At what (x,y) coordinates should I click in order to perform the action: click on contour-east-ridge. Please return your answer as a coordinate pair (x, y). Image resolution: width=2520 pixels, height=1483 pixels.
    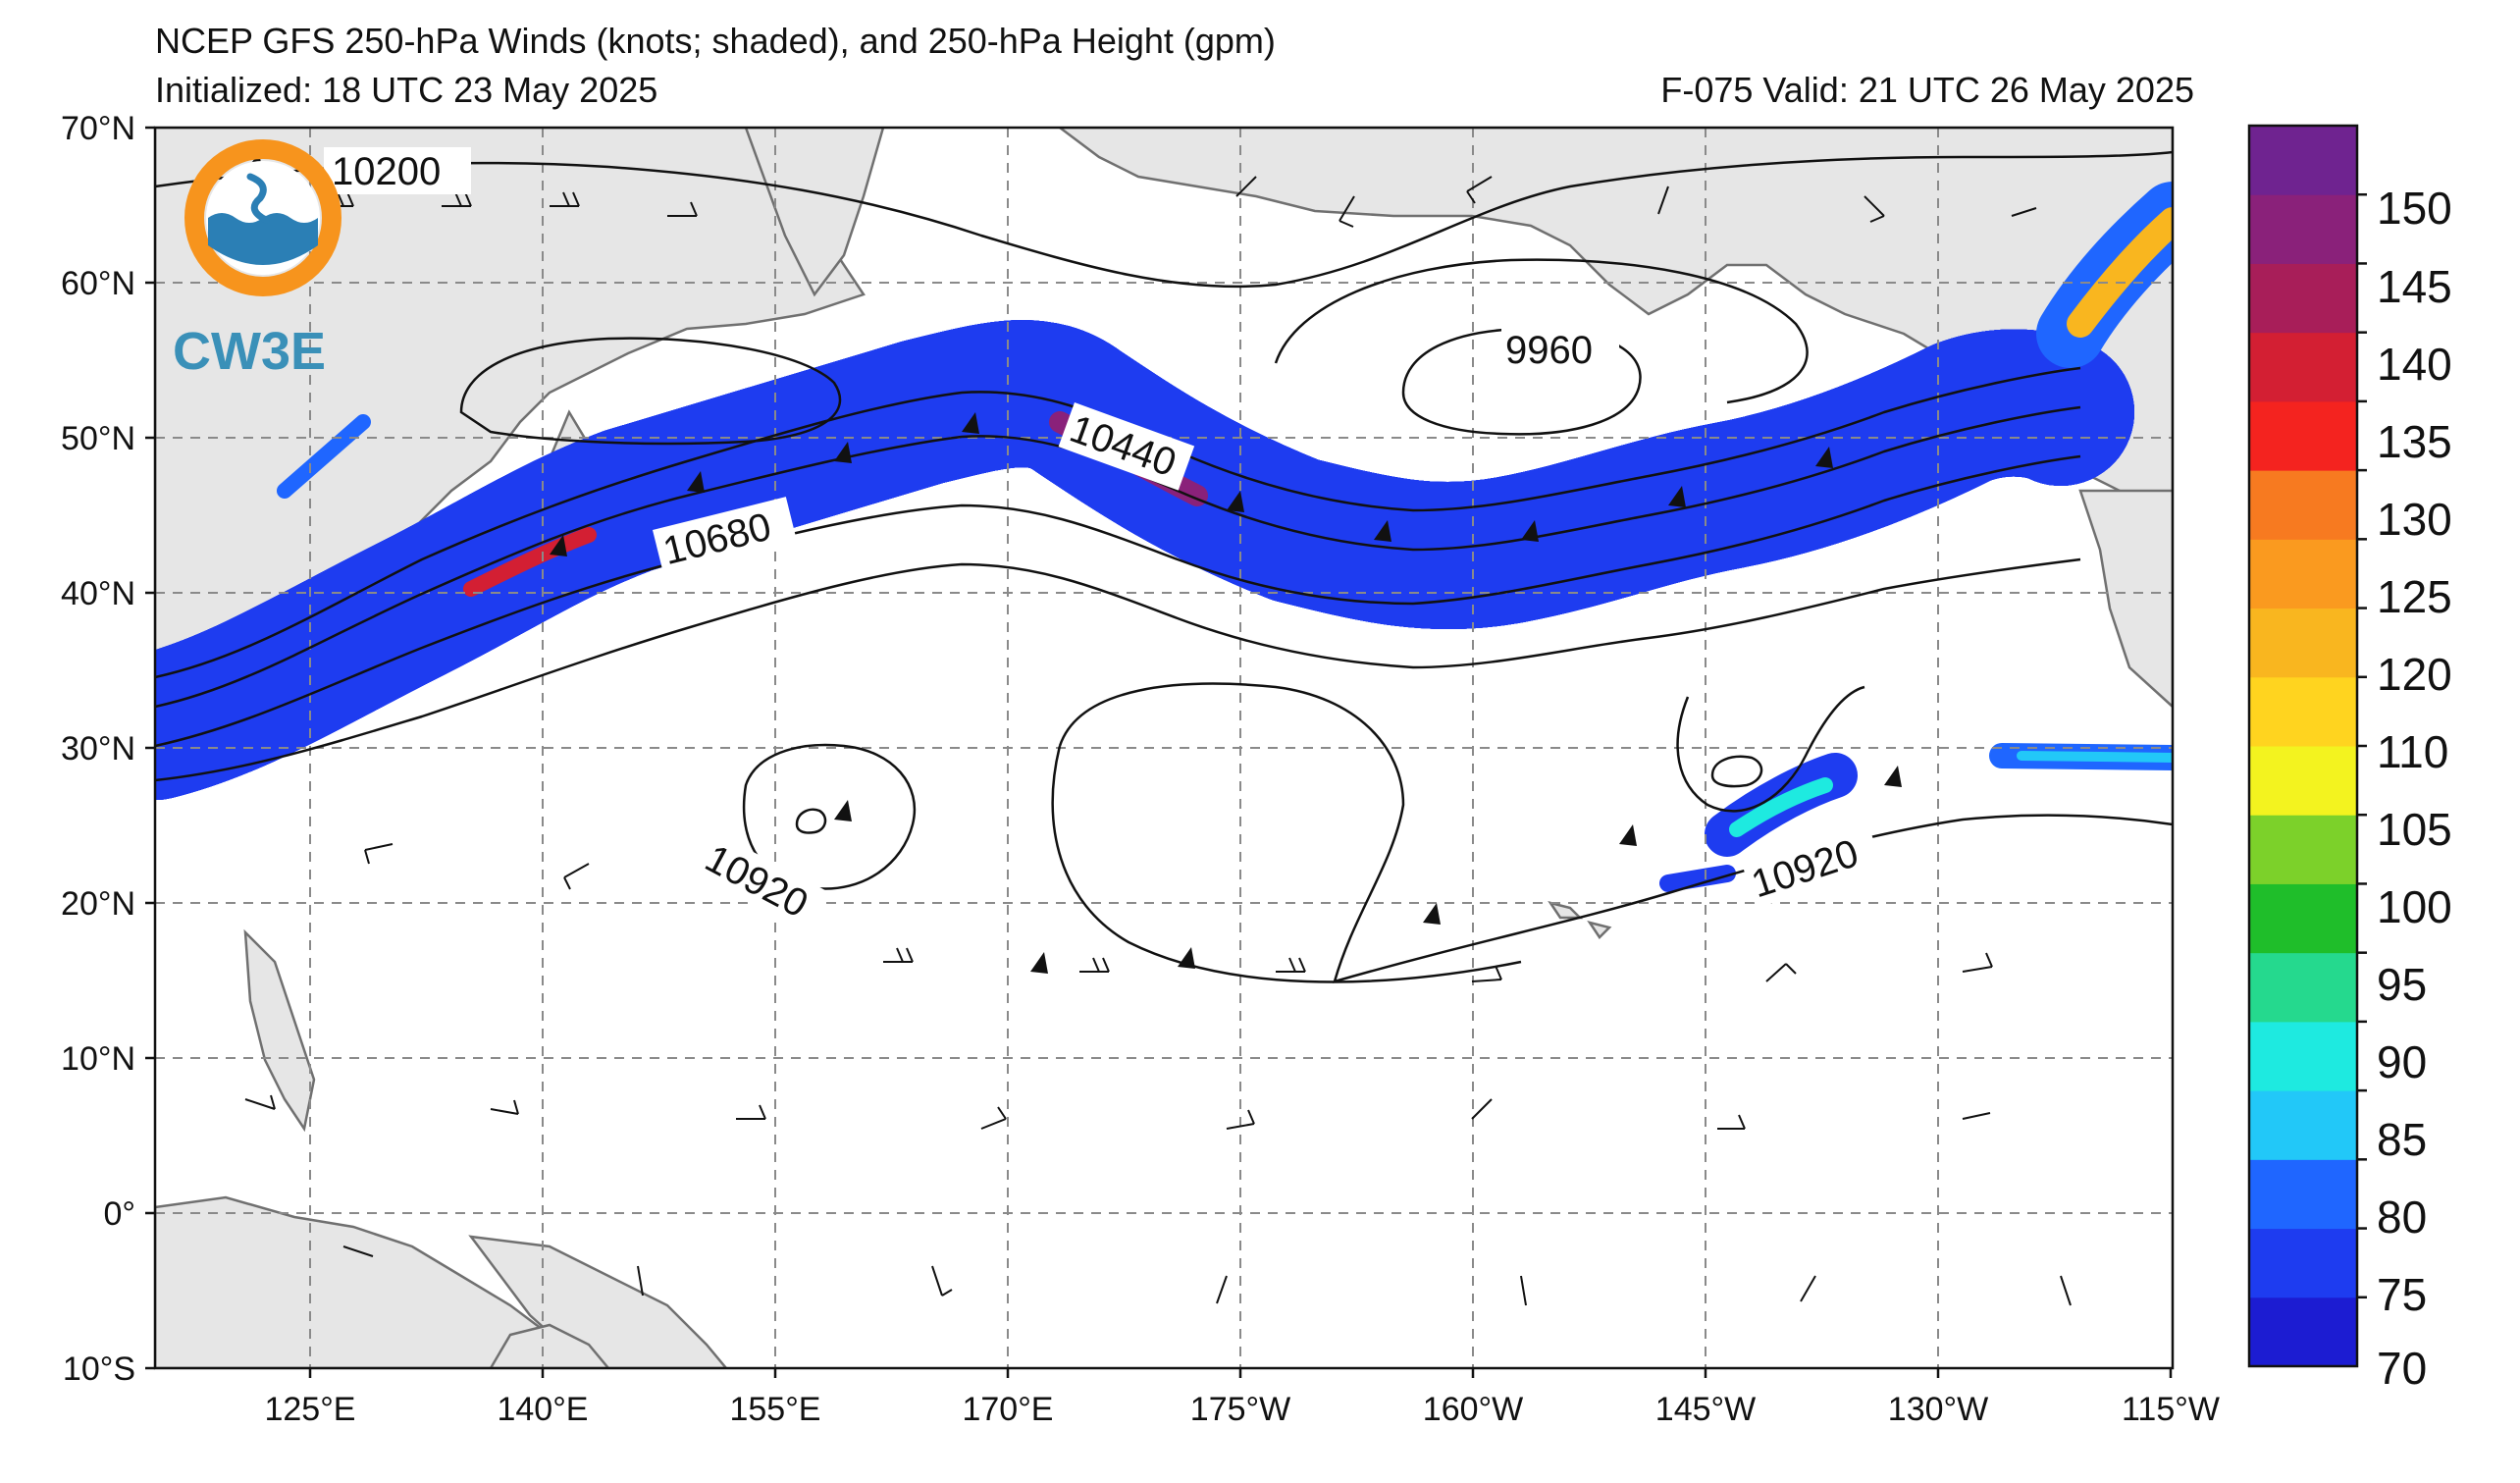
    Looking at the image, I should click on (1770, 749).